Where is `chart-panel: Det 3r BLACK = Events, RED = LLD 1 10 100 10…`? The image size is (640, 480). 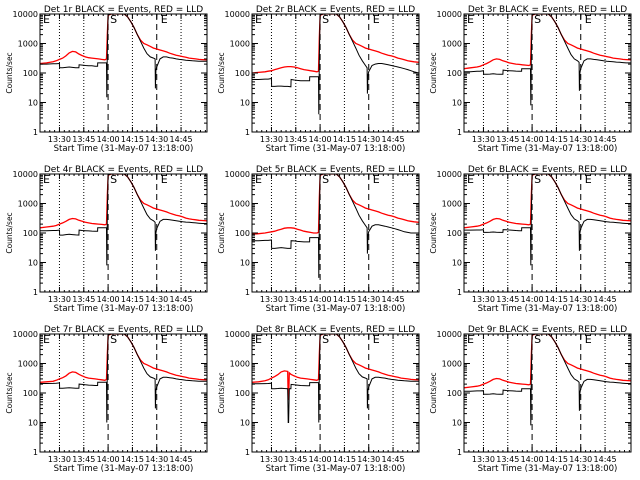
chart-panel: Det 3r BLACK = Events, RED = LLD 1 10 100 10… is located at coordinates (530, 79).